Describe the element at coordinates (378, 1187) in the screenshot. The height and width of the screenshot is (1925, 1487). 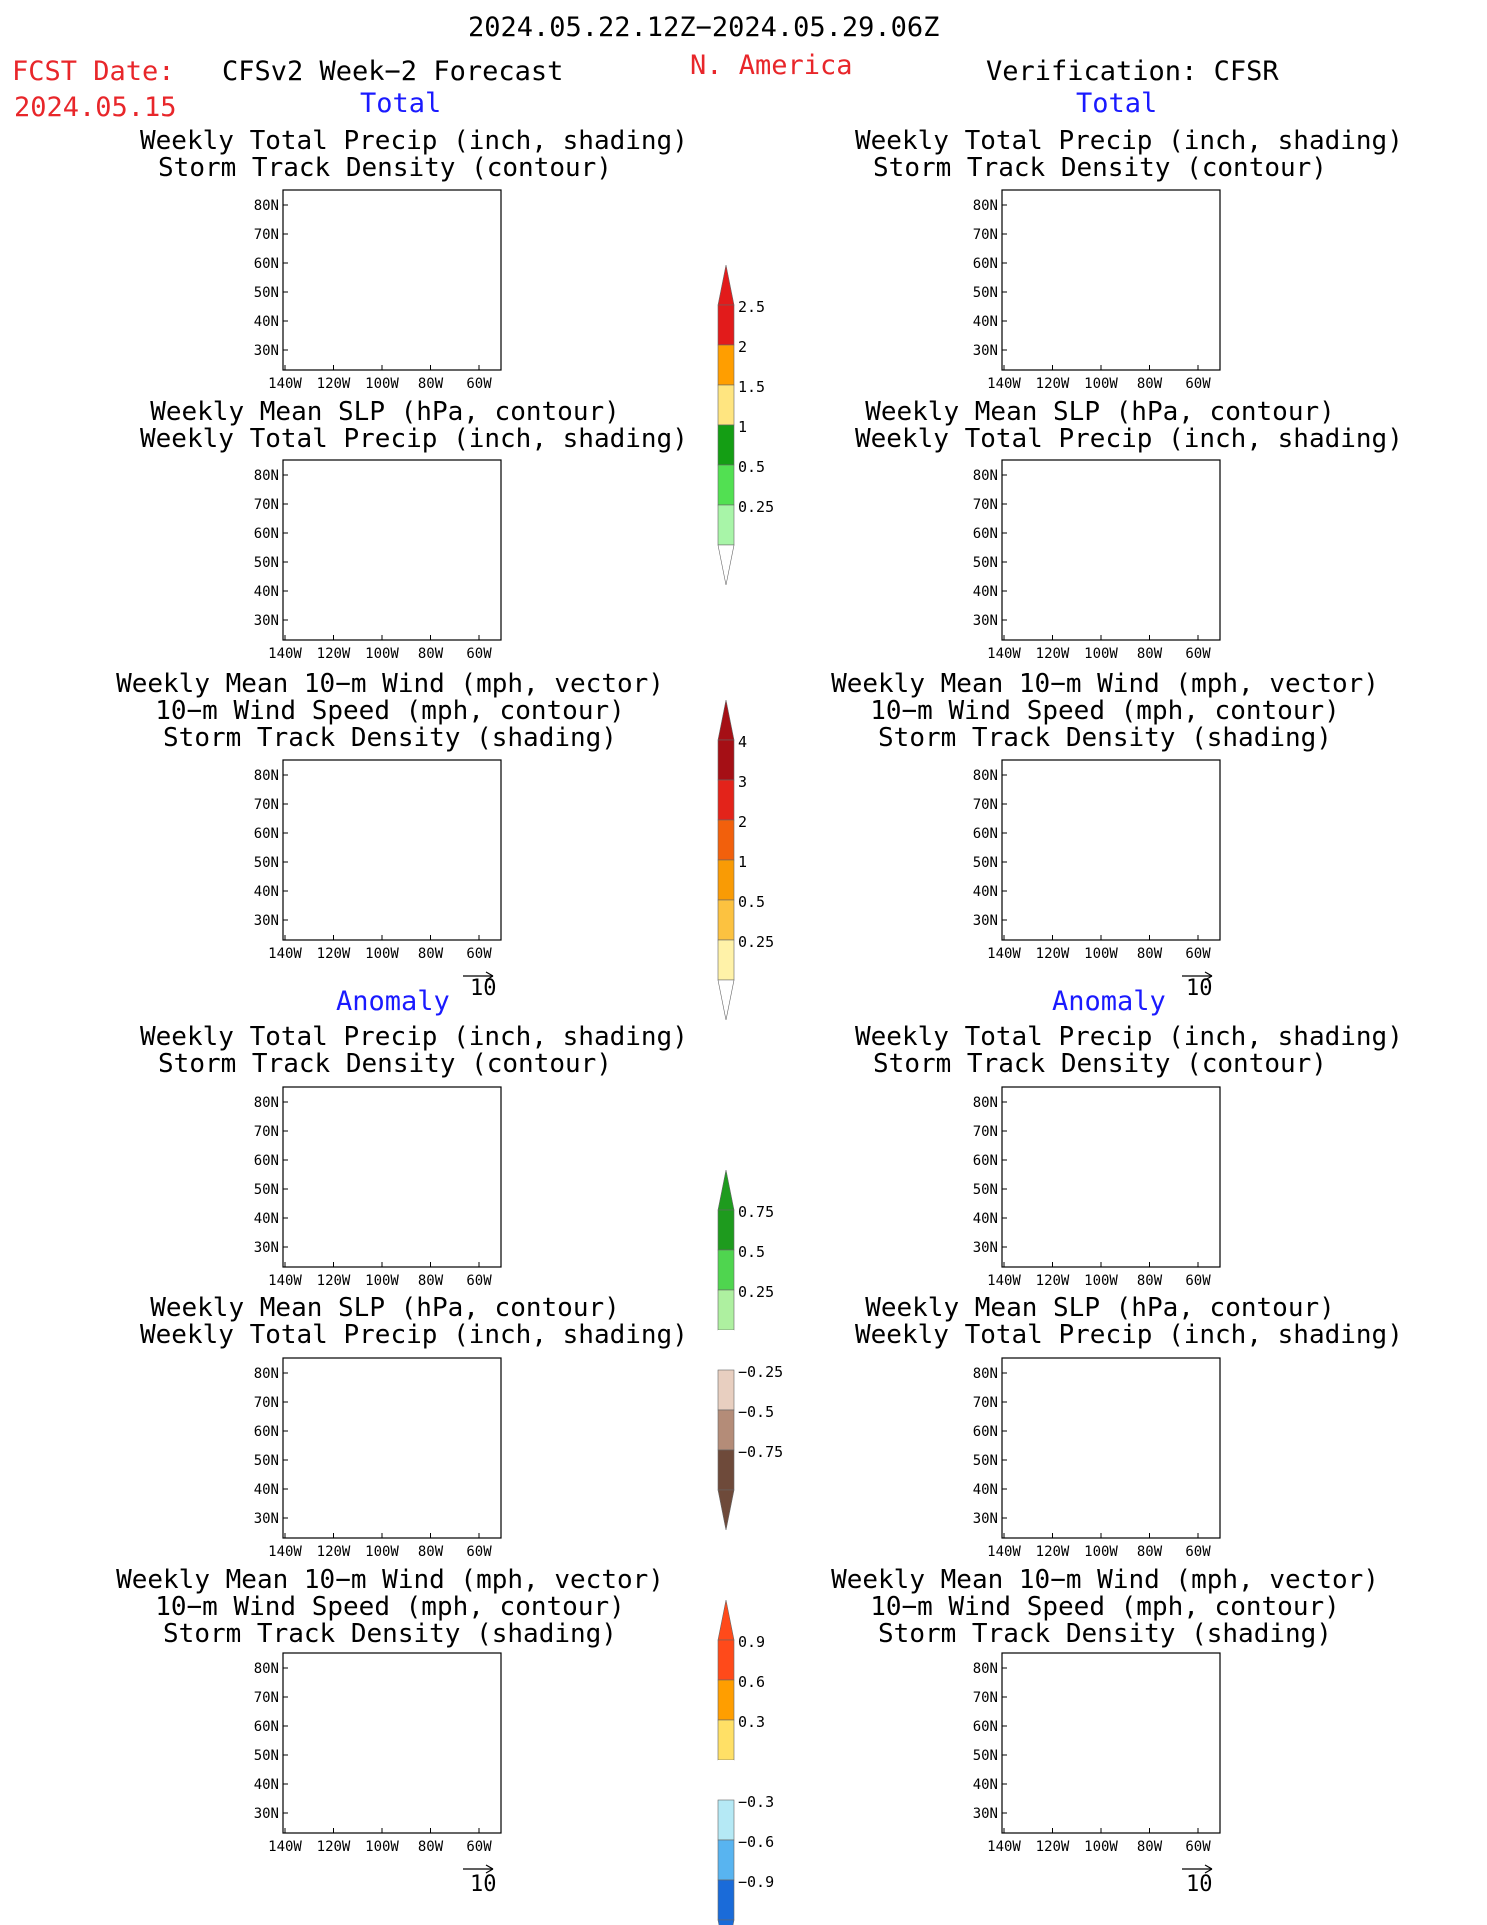
I see `map-panel-fc-anom-1: −0.3 80N 70N 60N 50N 40N 30N 140W 120W 100W 80W 60W` at that location.